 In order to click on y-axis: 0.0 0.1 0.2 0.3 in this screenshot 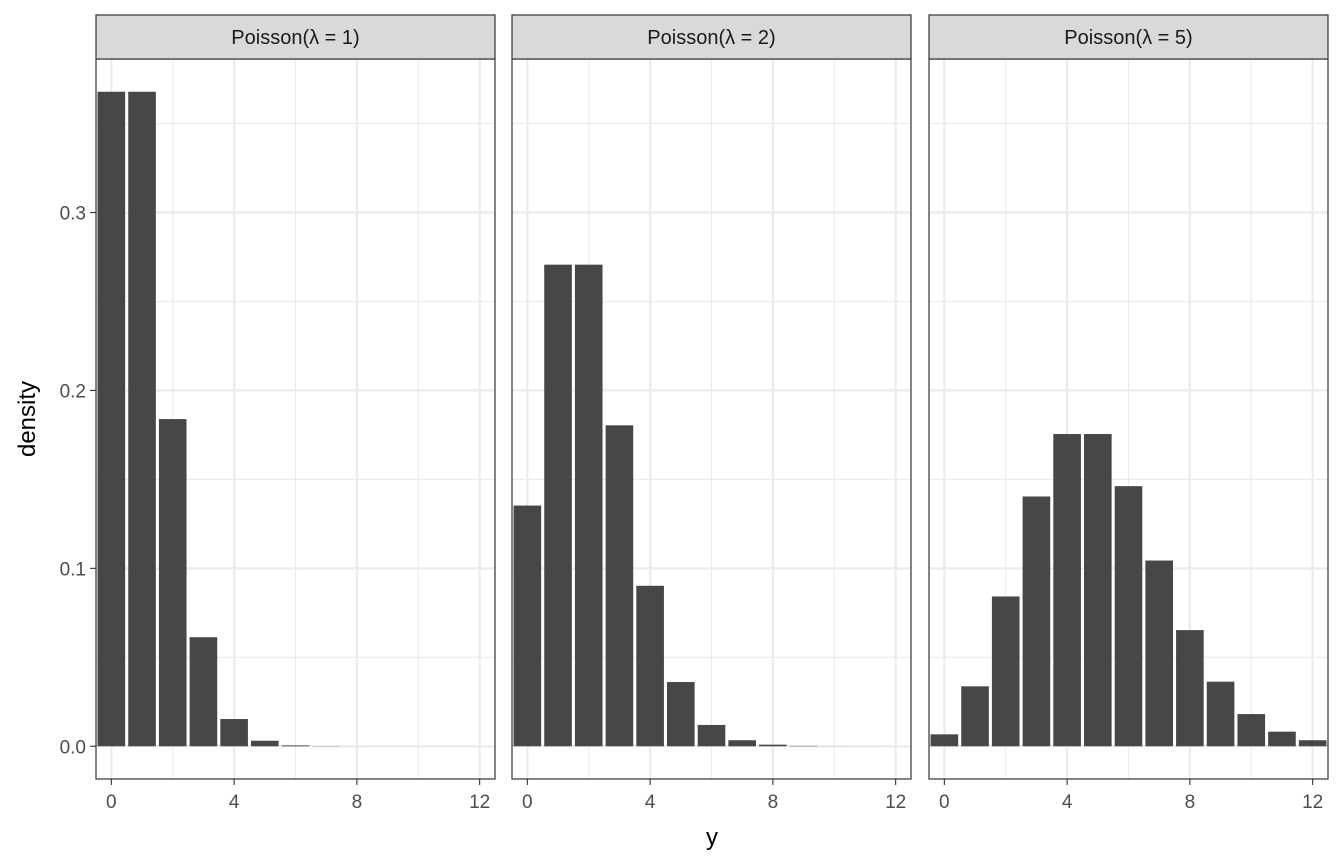, I will do `click(78, 481)`.